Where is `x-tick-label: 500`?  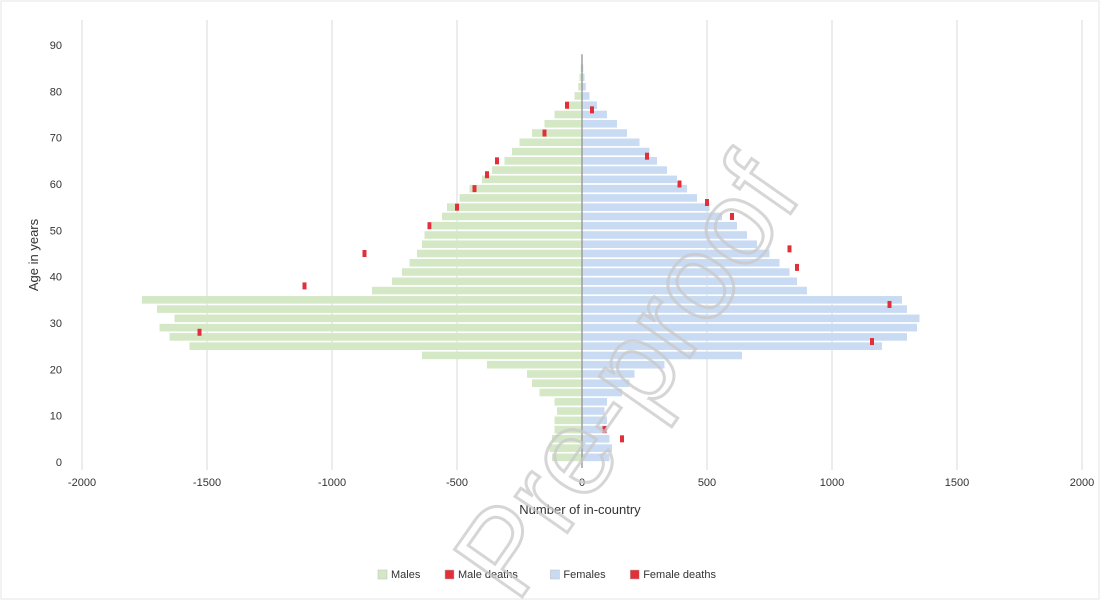
x-tick-label: 500 is located at coordinates (707, 483).